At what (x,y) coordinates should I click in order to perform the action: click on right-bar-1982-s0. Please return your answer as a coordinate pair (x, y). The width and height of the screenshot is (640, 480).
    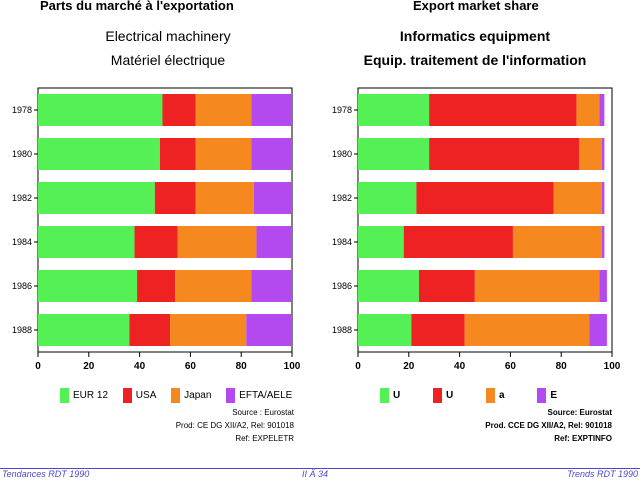
    Looking at the image, I should click on (387, 198).